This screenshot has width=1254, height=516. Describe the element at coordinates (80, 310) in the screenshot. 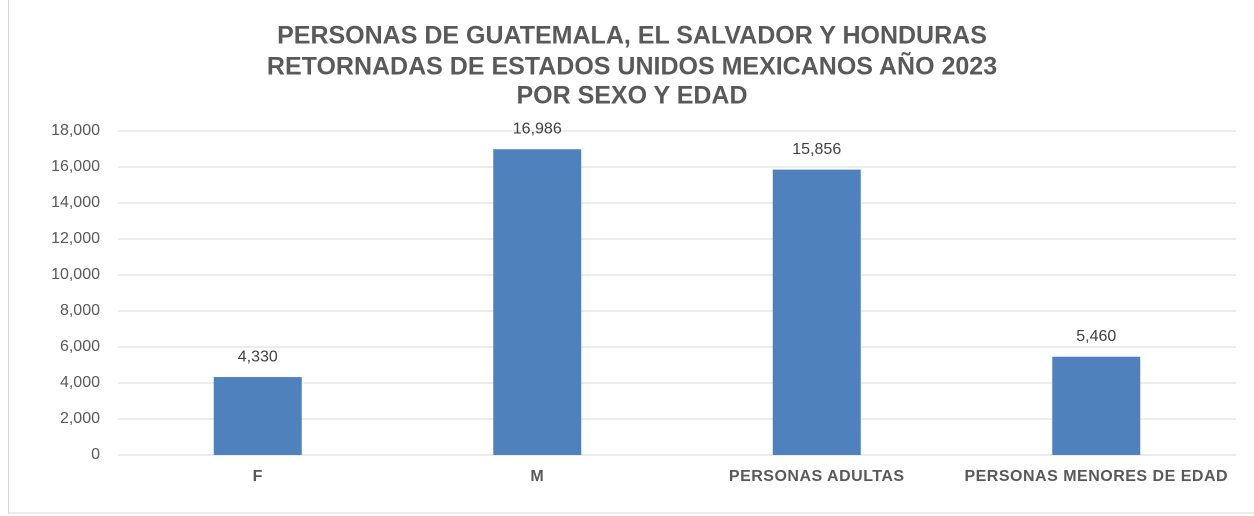

I see `y-tick-label: 8,000` at that location.